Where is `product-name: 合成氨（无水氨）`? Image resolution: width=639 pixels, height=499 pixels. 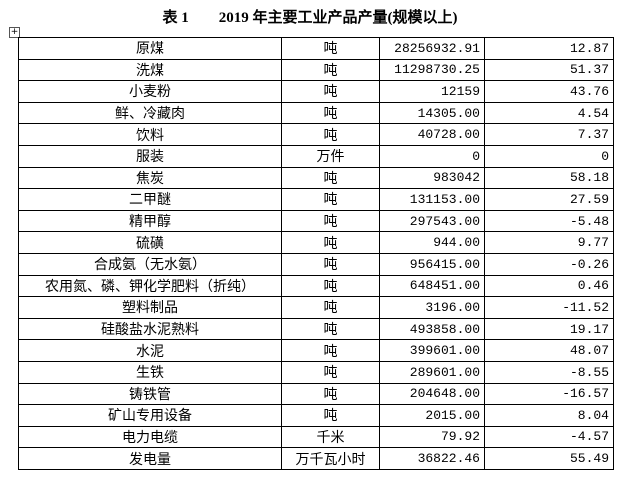 product-name: 合成氨（无水氨） is located at coordinates (150, 264).